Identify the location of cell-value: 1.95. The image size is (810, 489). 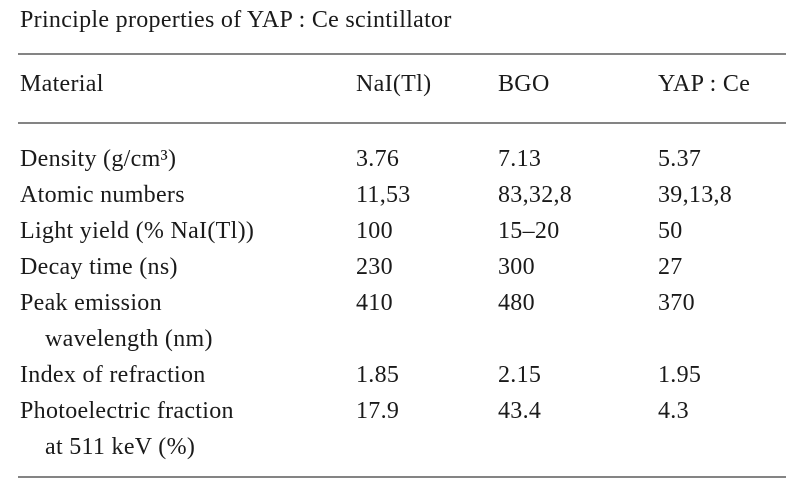
(680, 375).